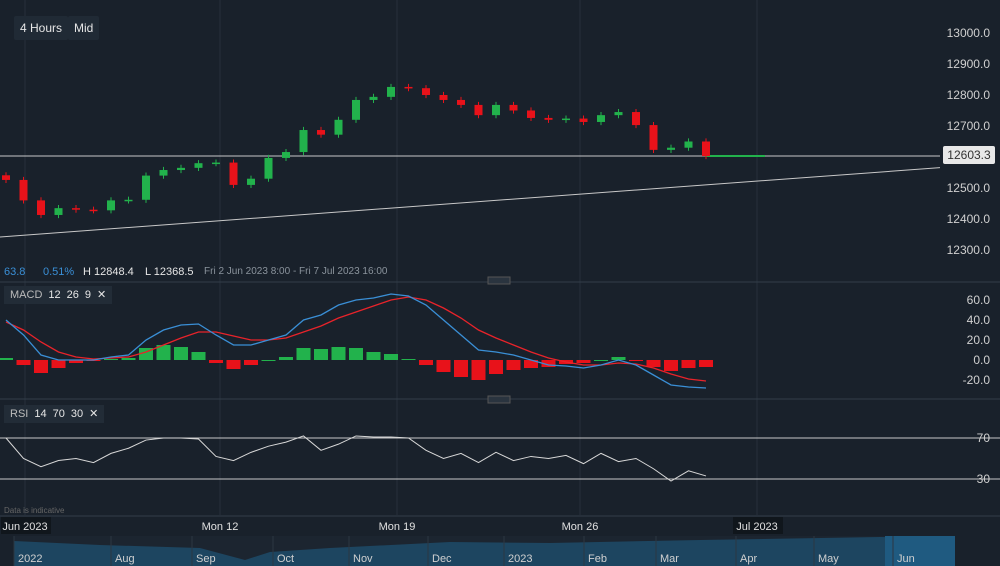 The width and height of the screenshot is (1000, 566). What do you see at coordinates (108, 272) in the screenshot?
I see `high-value: H 12848.4` at bounding box center [108, 272].